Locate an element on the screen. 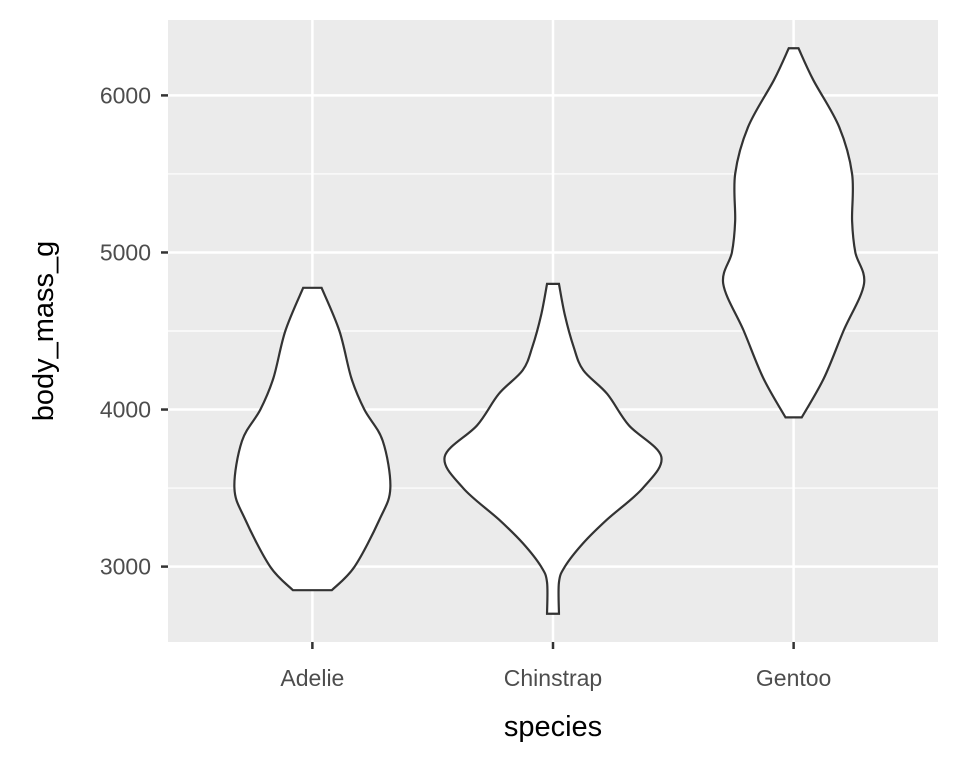  y-tick-label: 6000 is located at coordinates (125, 95).